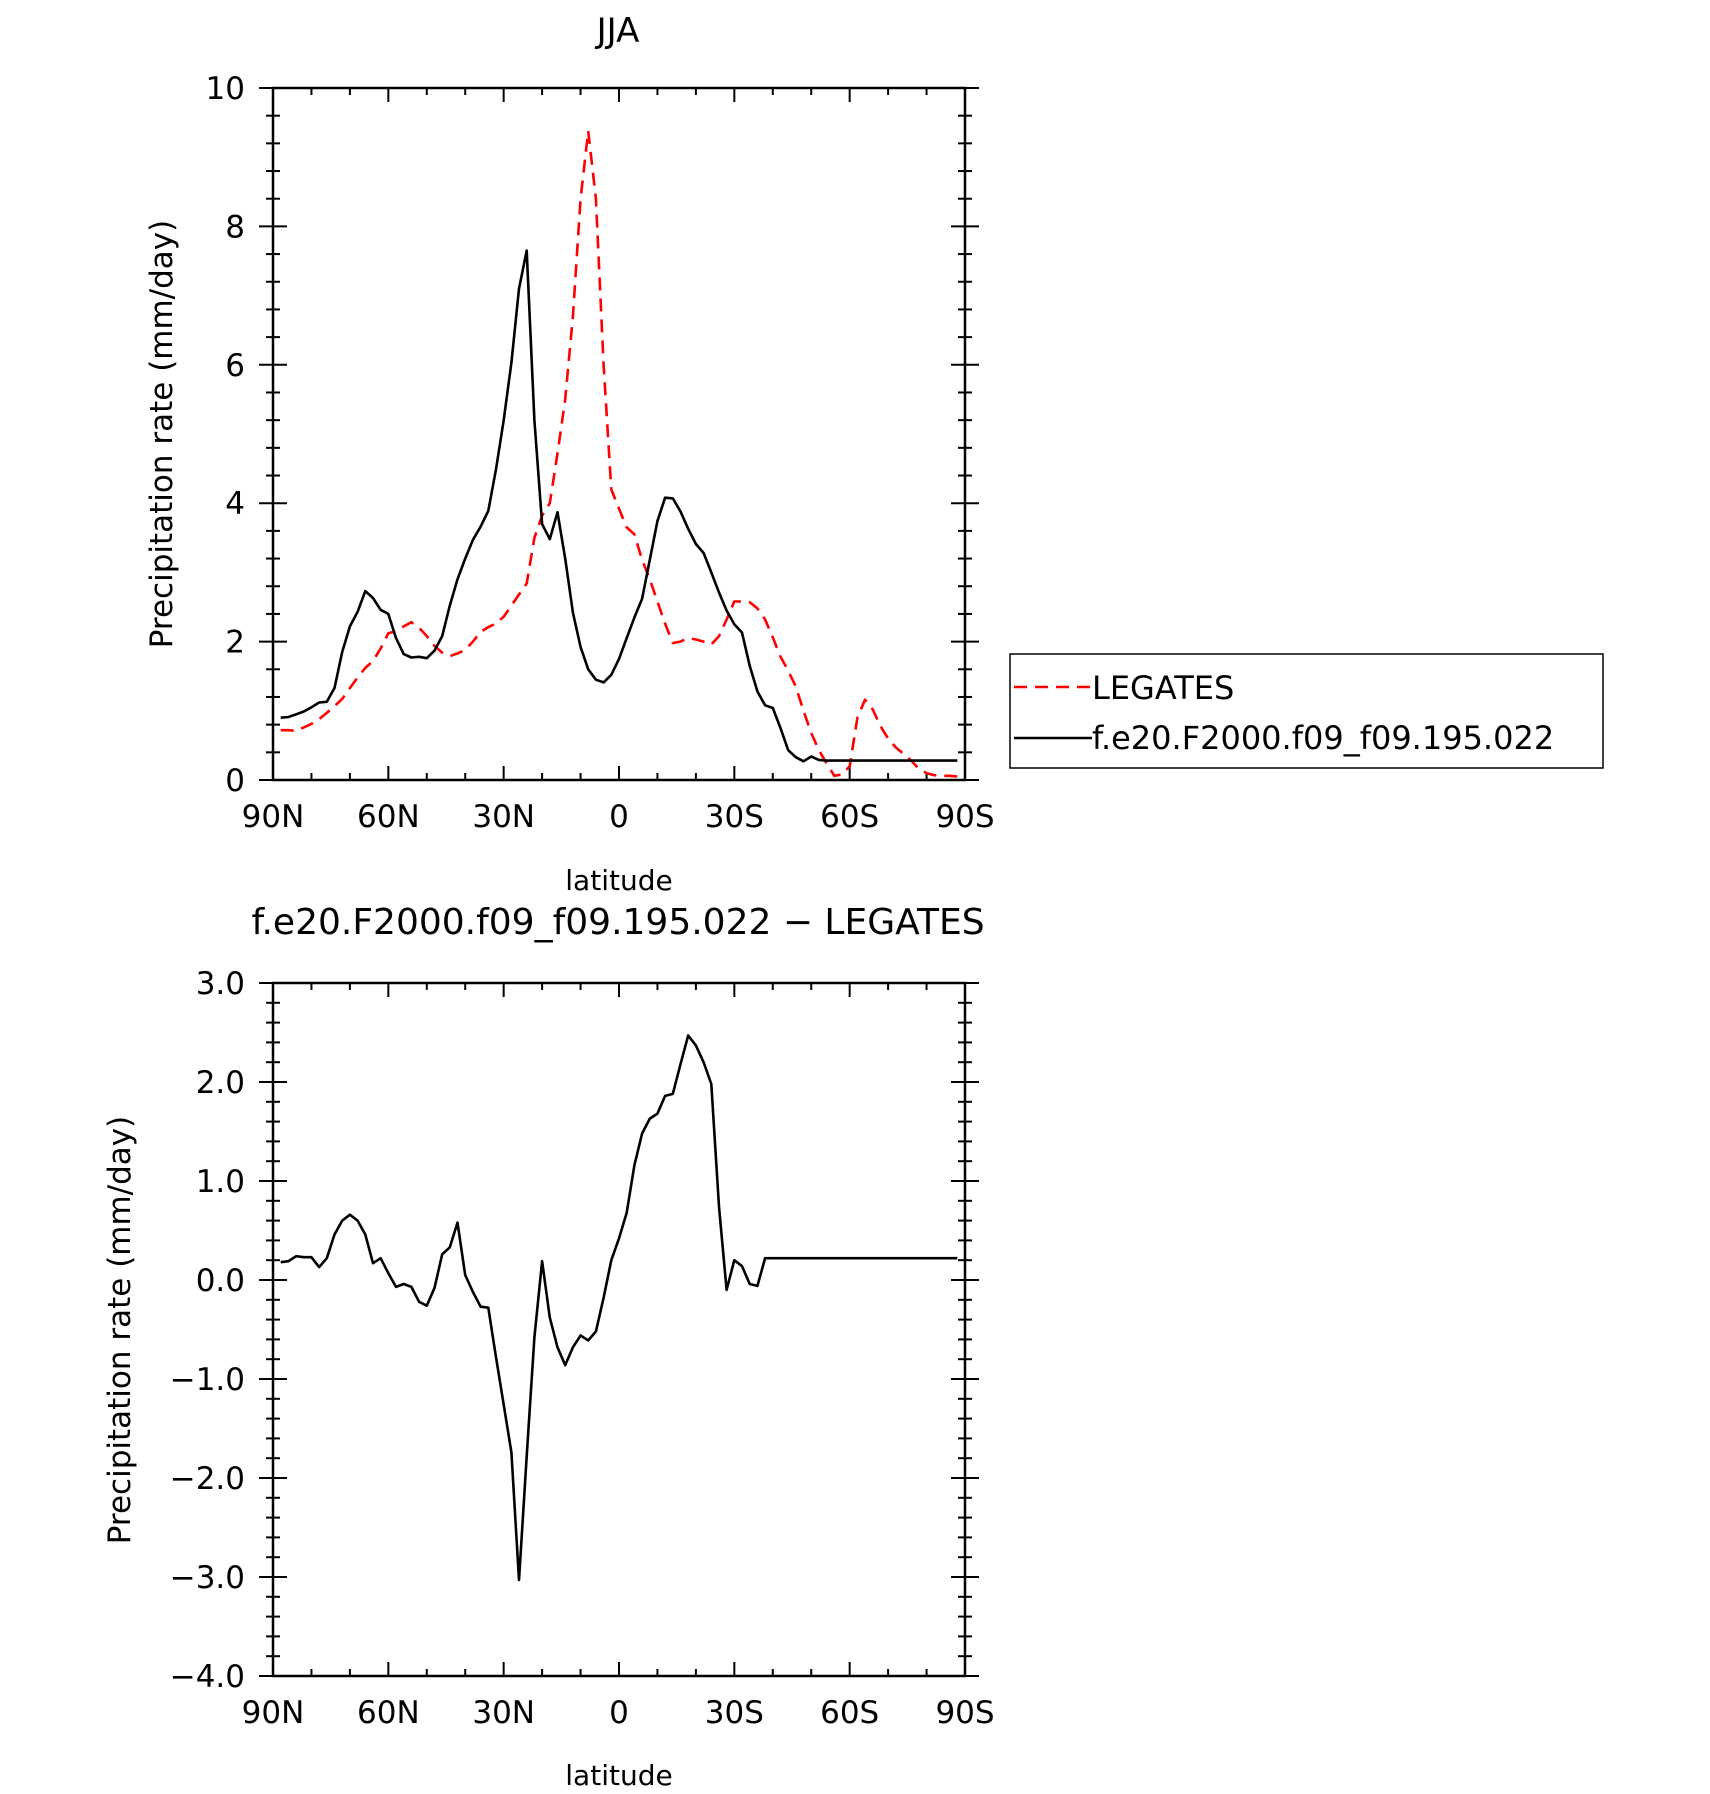 The height and width of the screenshot is (1794, 1710). What do you see at coordinates (235, 643) in the screenshot?
I see `top-chart-y-tick-label: 2` at bounding box center [235, 643].